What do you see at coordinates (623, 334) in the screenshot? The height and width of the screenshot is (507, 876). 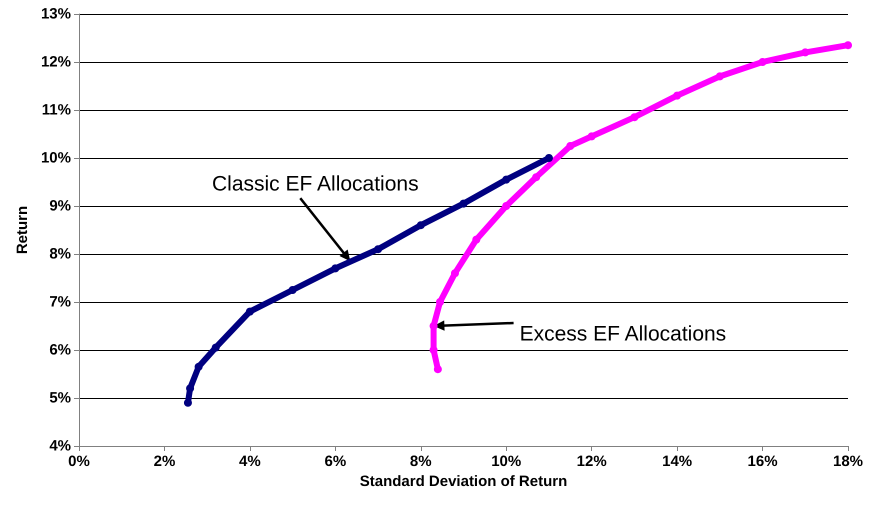 I see `annotation: Excess EF Allocations` at bounding box center [623, 334].